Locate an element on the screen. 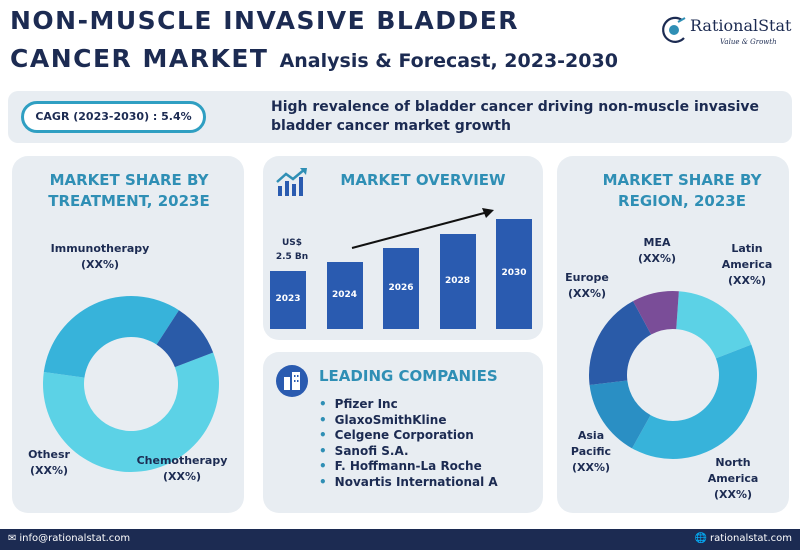 The height and width of the screenshot is (550, 800). label-north-america: North America (XX%) is located at coordinates (733, 479).